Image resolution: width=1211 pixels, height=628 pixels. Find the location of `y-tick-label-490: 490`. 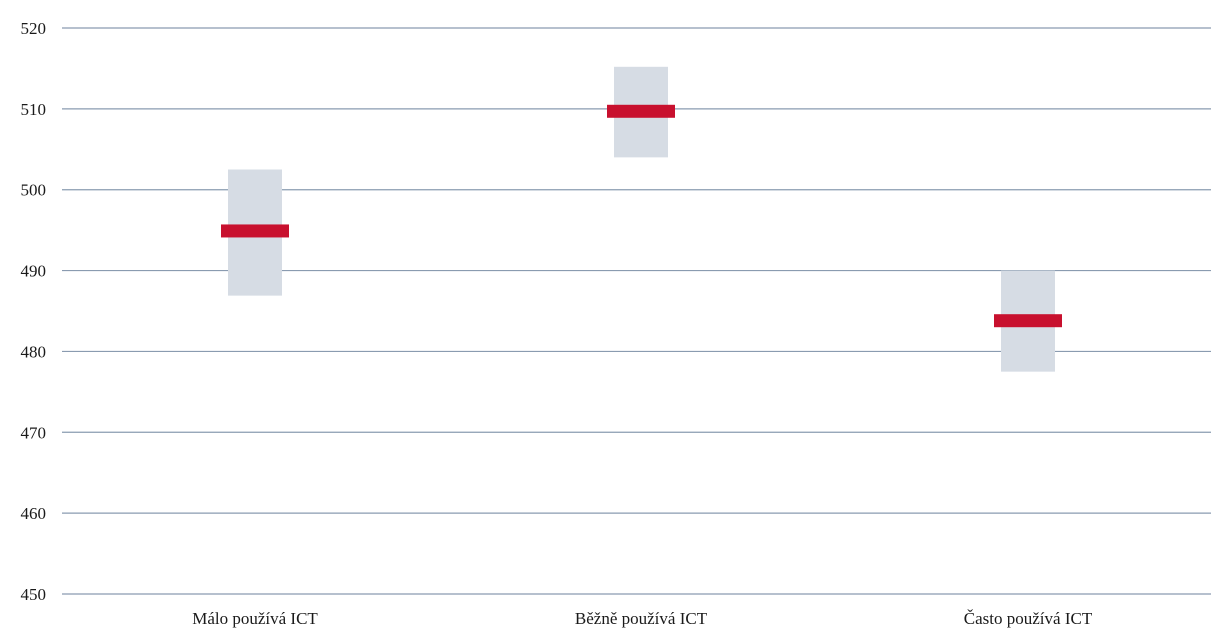

y-tick-label-490: 490 is located at coordinates (34, 271).